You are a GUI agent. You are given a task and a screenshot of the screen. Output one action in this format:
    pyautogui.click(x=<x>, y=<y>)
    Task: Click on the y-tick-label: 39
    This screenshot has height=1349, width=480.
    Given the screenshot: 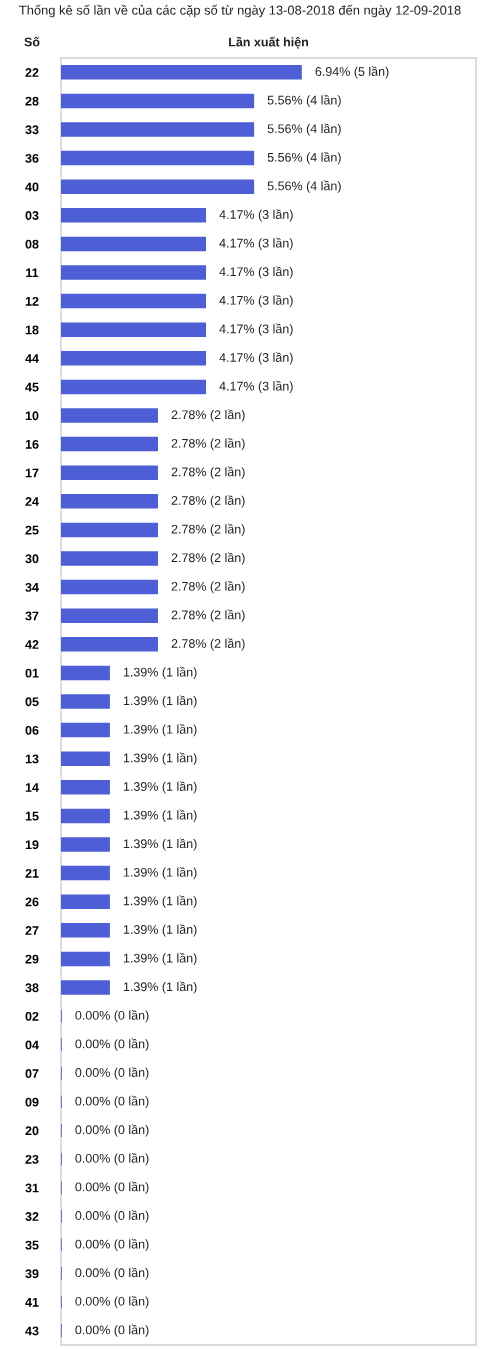 What is the action you would take?
    pyautogui.click(x=32, y=1274)
    